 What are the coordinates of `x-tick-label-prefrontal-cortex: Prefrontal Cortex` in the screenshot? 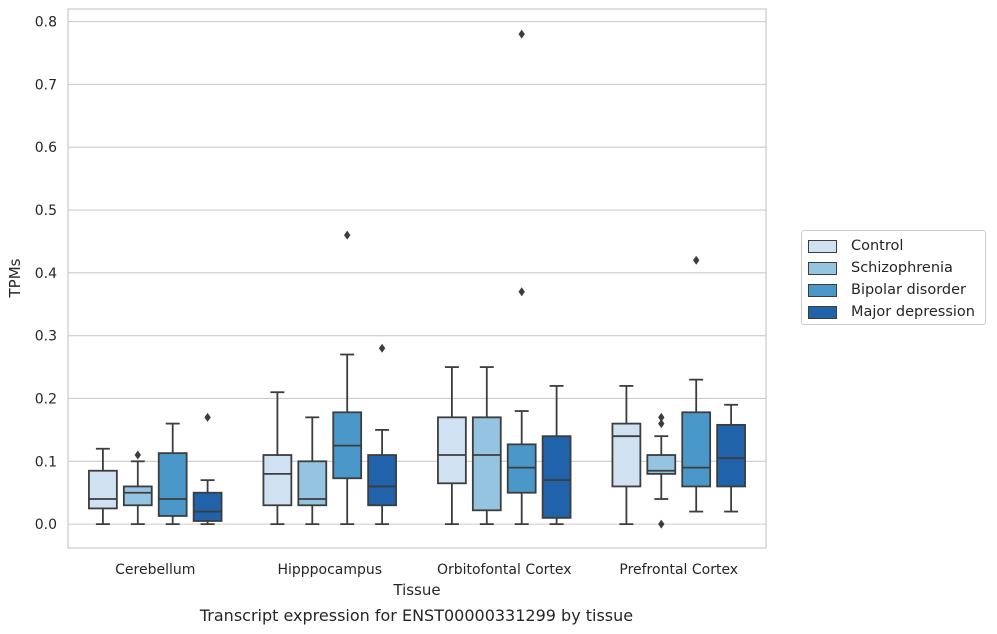 It's located at (678, 570).